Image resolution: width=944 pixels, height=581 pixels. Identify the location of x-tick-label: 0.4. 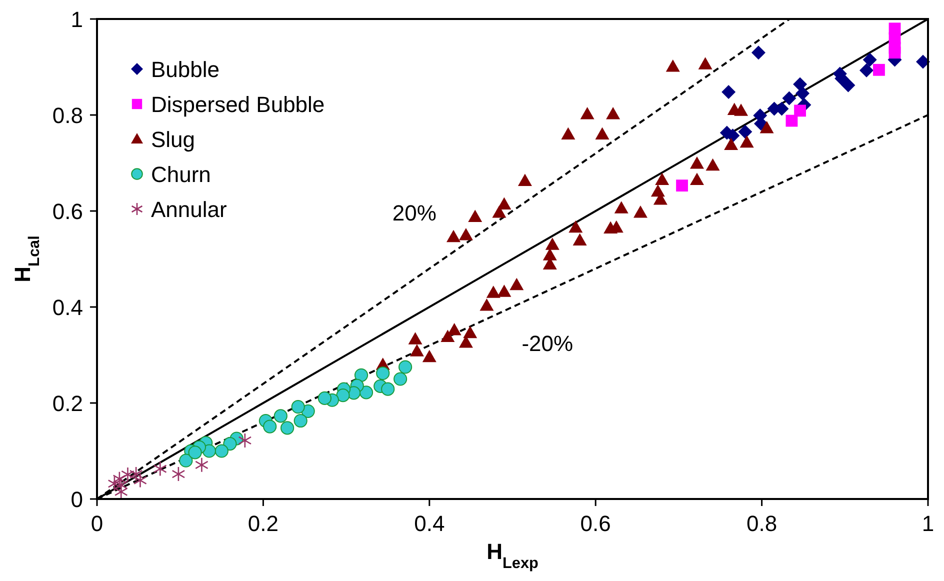
(429, 523).